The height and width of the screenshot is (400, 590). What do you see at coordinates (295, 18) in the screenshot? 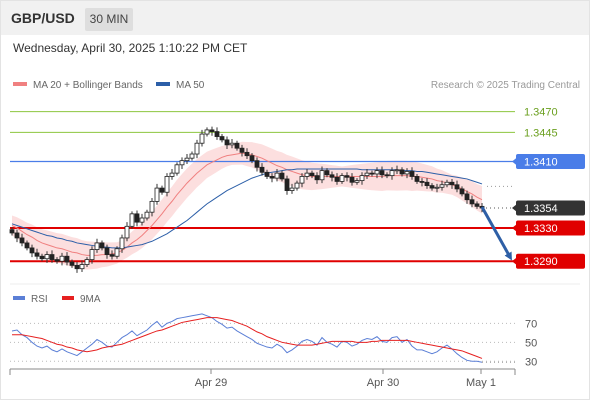
I see `top-bar: GBP/USD 30 MIN` at bounding box center [295, 18].